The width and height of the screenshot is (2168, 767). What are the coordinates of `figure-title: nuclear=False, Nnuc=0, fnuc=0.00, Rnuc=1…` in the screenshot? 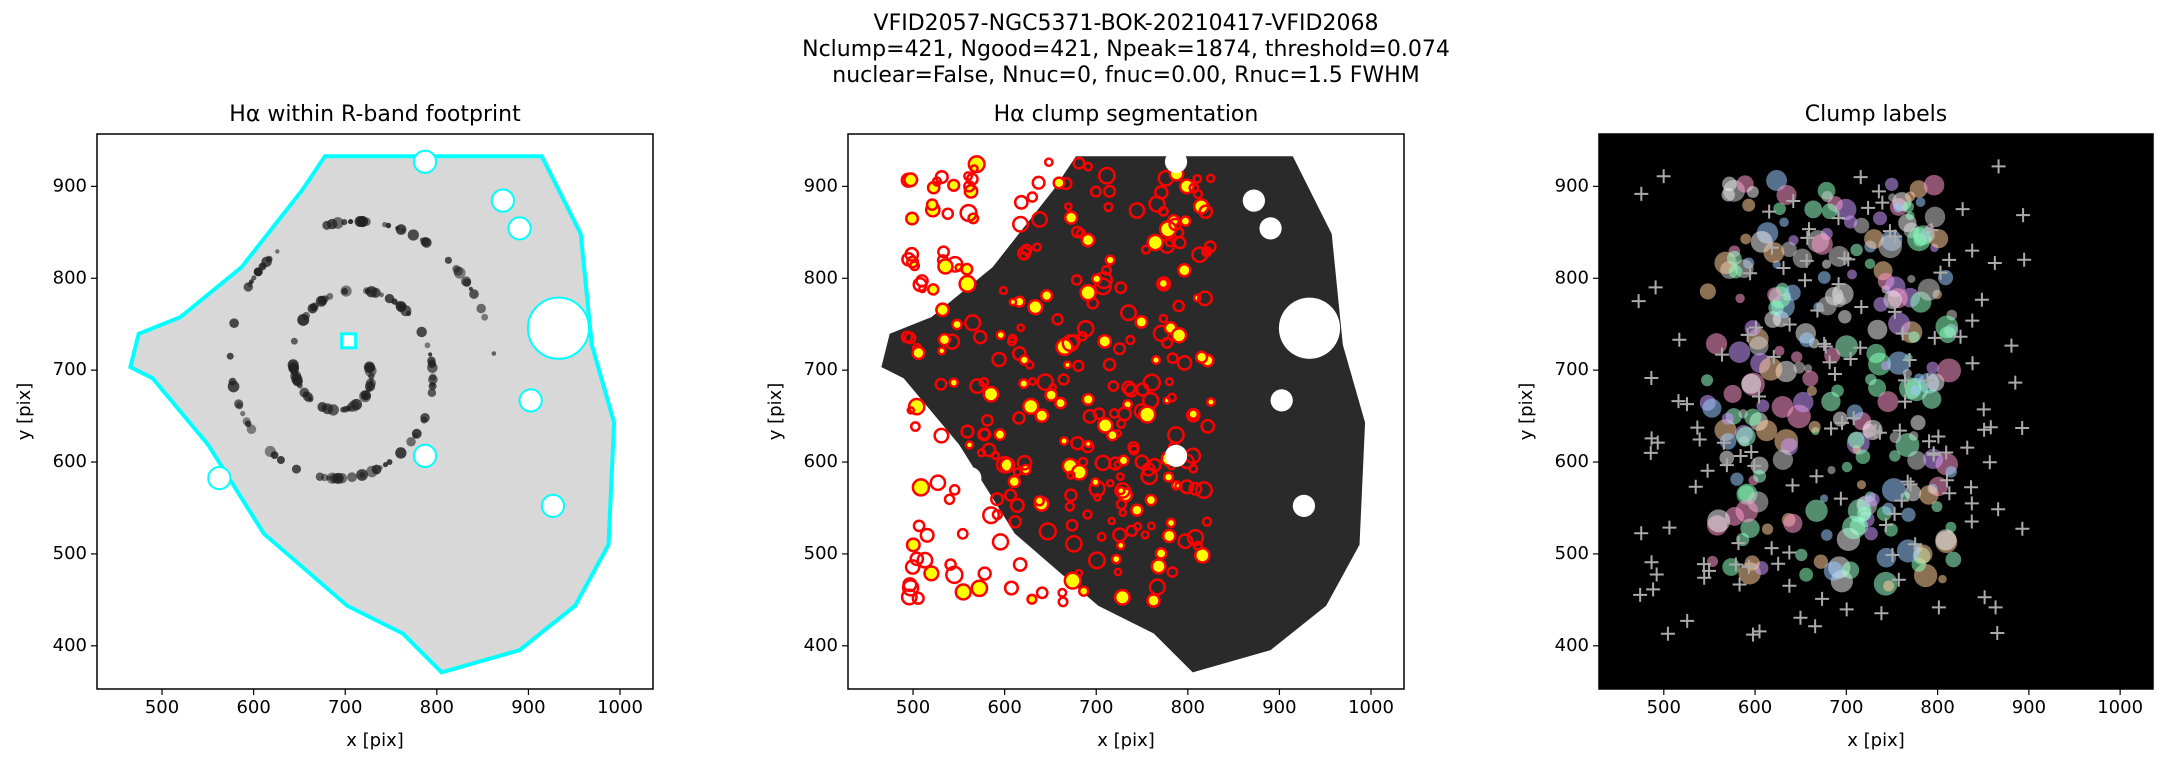 It's located at (1125, 75).